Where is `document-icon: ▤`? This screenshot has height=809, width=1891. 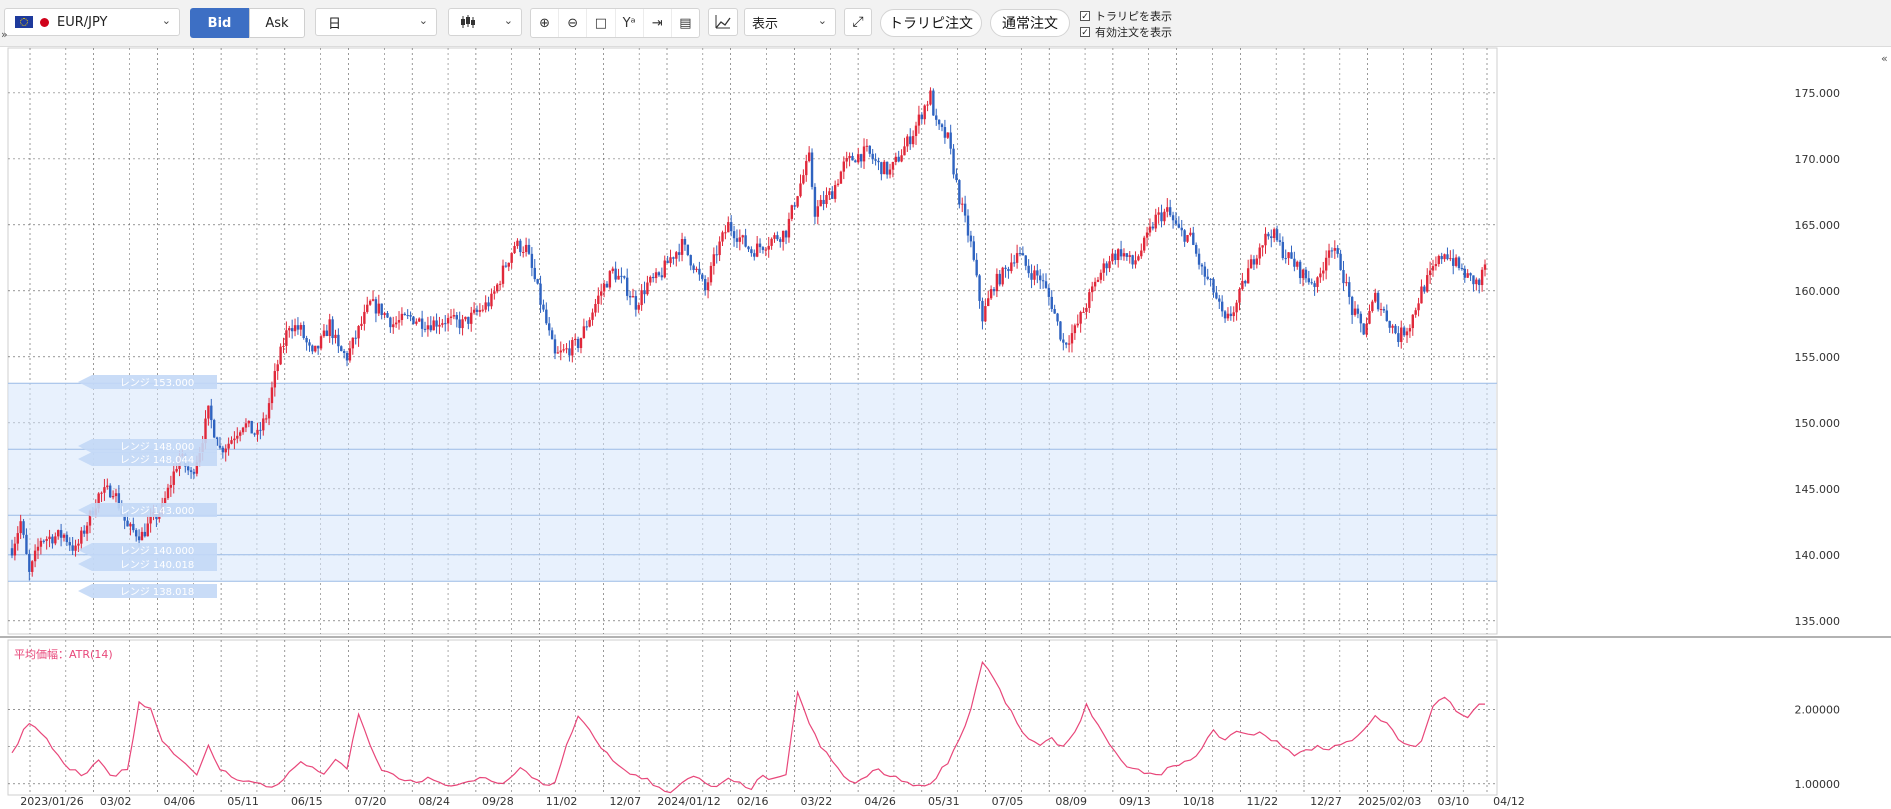 document-icon: ▤ is located at coordinates (685, 23).